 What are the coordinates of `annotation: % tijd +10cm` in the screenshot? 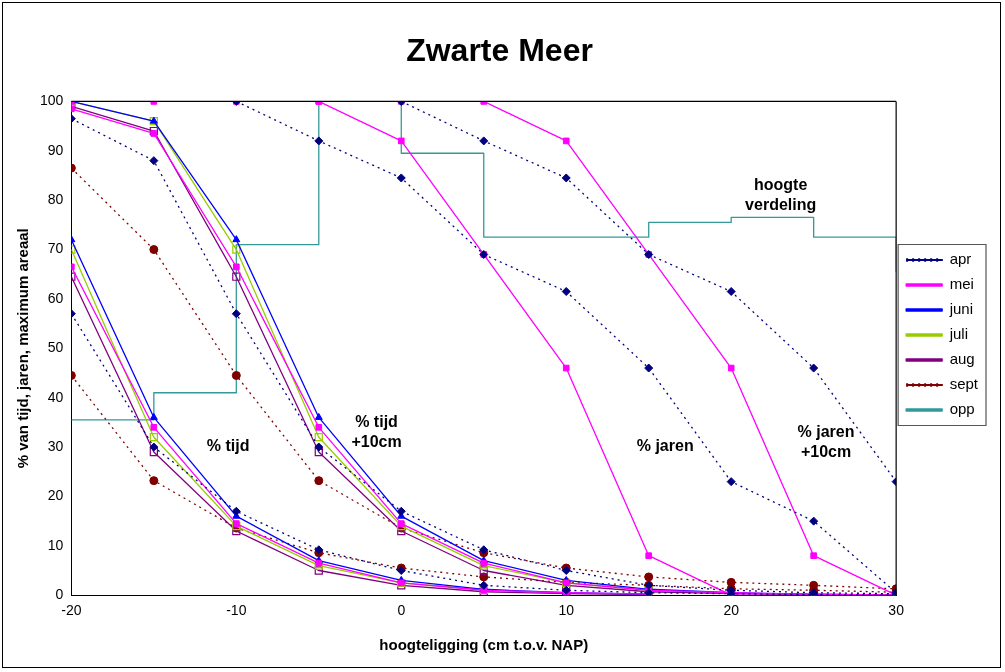 It's located at (376, 431).